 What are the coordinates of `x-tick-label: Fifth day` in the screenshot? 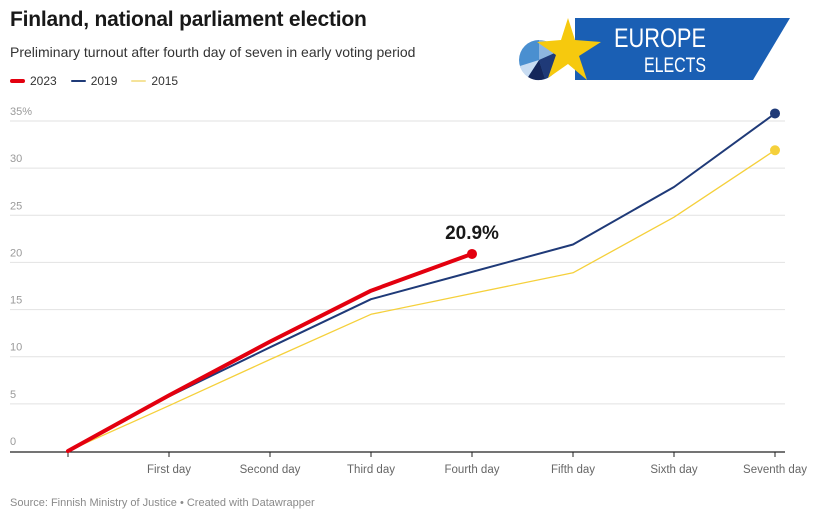 It's located at (573, 470).